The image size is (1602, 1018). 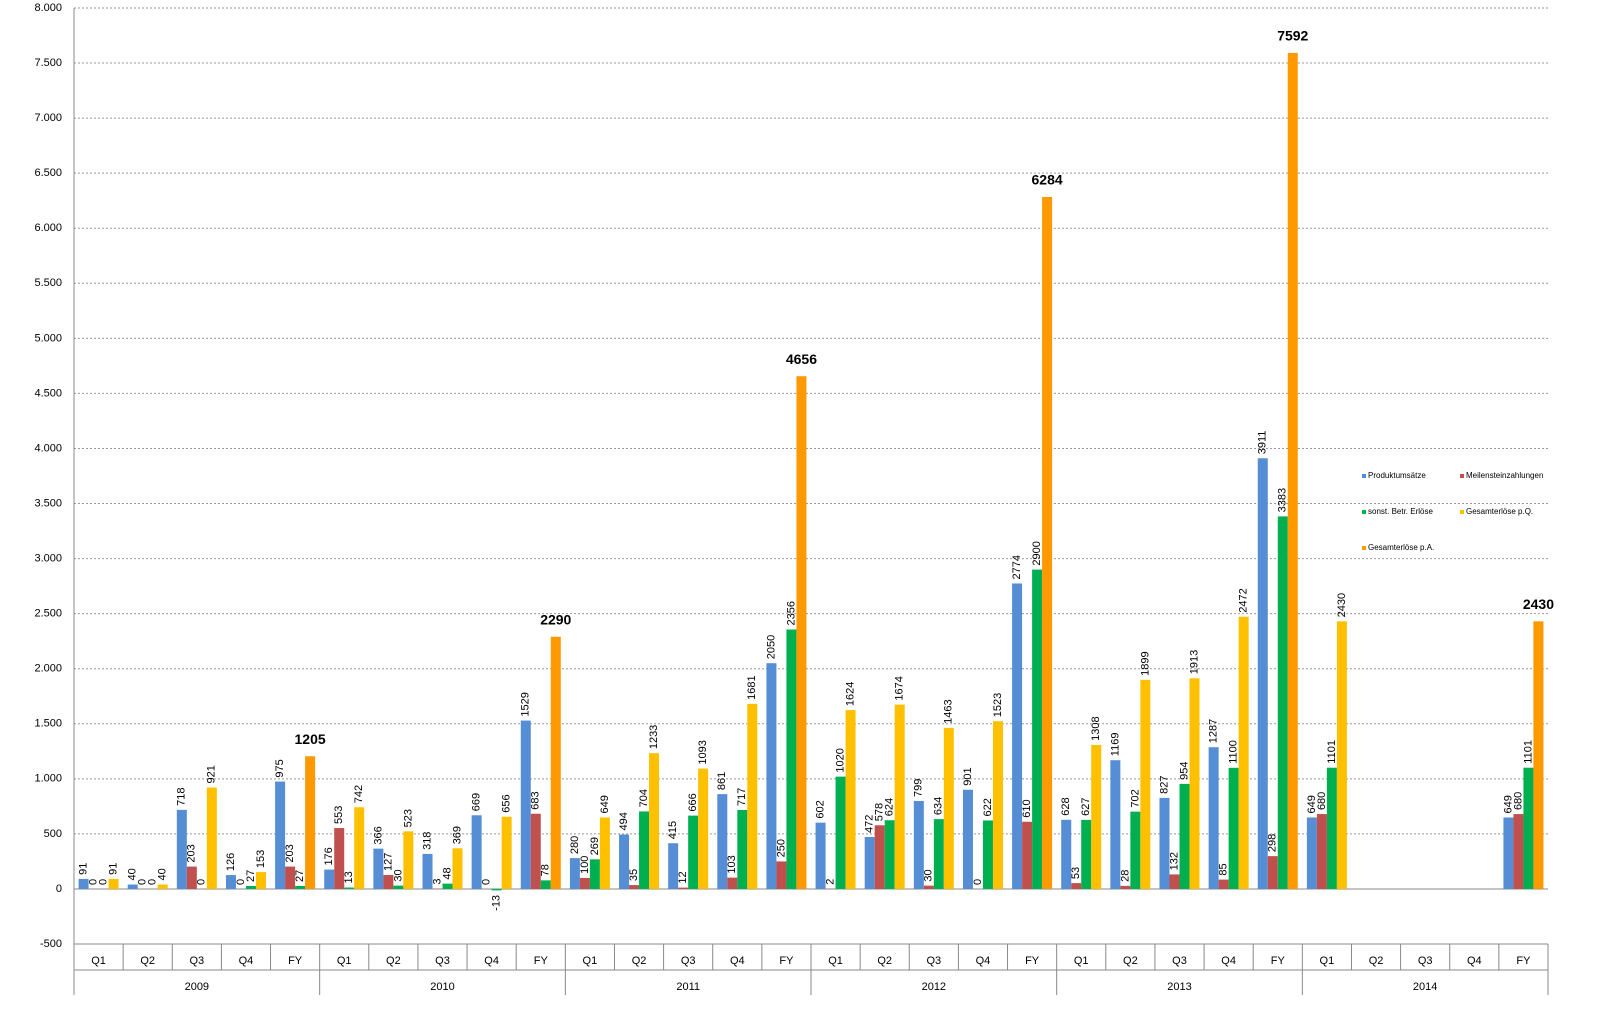 What do you see at coordinates (654, 737) in the screenshot?
I see `data-label: 1233` at bounding box center [654, 737].